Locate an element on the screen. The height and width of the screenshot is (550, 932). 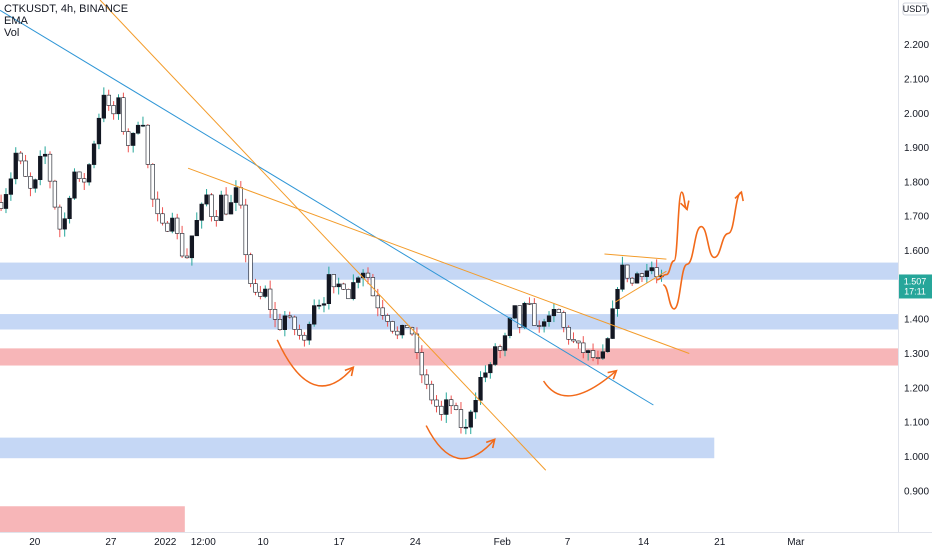
time-tick-label: 2022 is located at coordinates (165, 542).